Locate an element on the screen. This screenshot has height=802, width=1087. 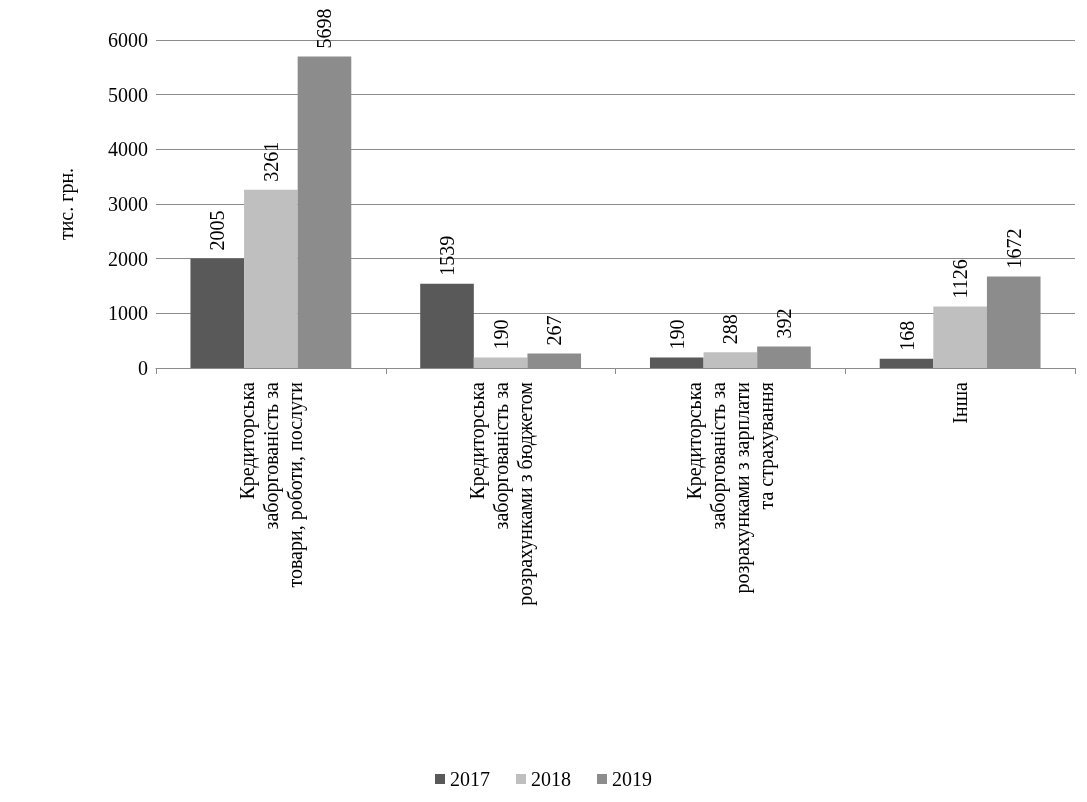
x-tick-label: Інша is located at coordinates (960, 402).